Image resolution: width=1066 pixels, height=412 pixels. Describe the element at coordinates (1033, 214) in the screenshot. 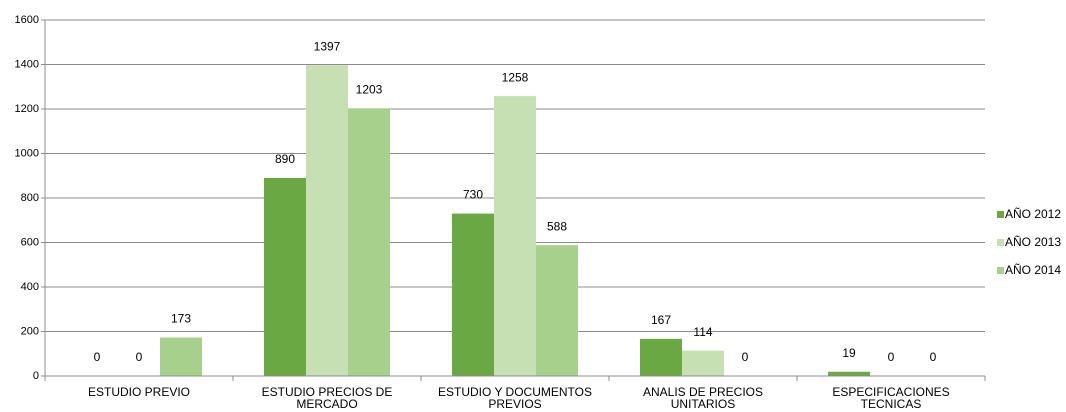

I see `legend-label: AÑO 2012` at that location.